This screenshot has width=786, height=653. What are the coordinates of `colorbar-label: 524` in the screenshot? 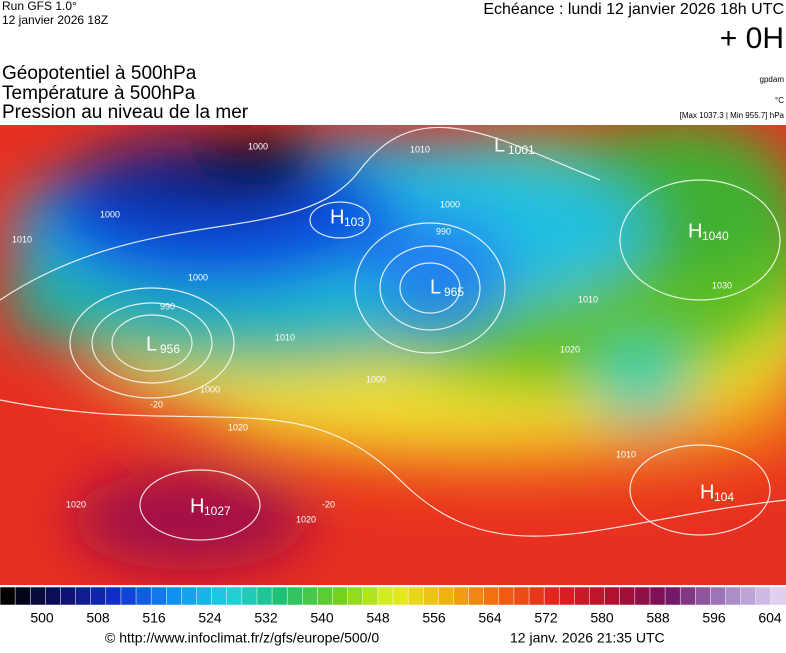 It's located at (210, 618).